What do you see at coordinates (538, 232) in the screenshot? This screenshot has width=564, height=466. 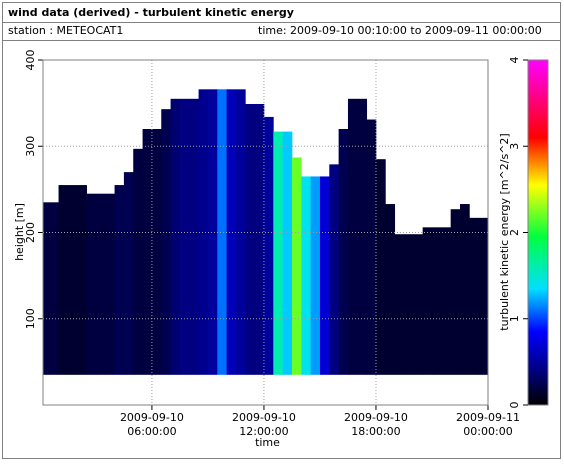 I see `colorbar` at bounding box center [538, 232].